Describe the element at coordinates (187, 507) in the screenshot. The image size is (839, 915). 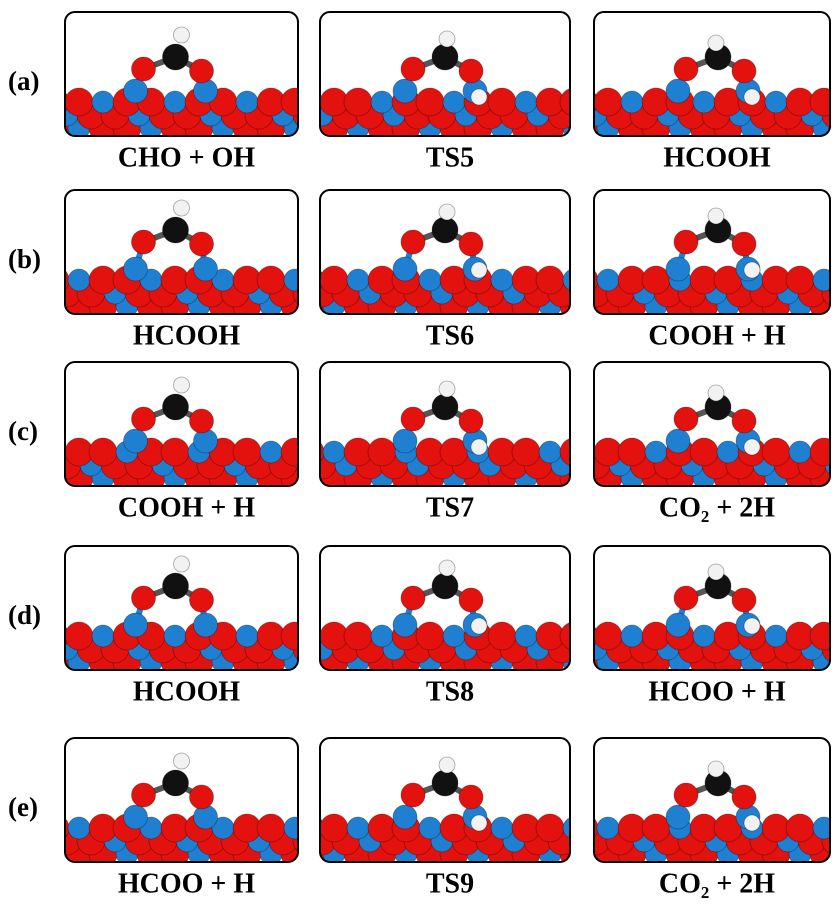
I see `panel-caption: COOH + H` at that location.